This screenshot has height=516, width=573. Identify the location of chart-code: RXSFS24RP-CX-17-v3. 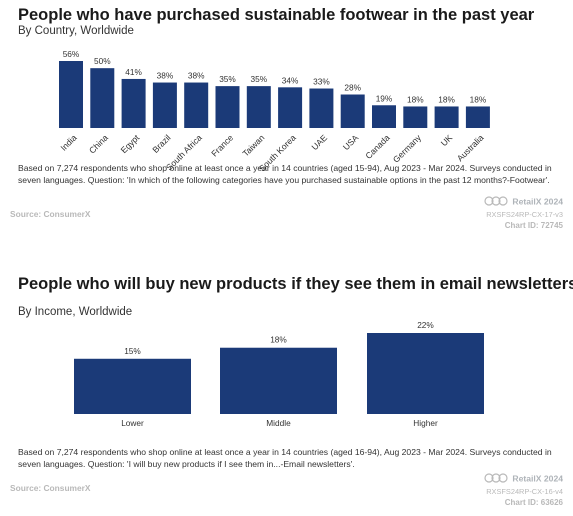
(524, 214).